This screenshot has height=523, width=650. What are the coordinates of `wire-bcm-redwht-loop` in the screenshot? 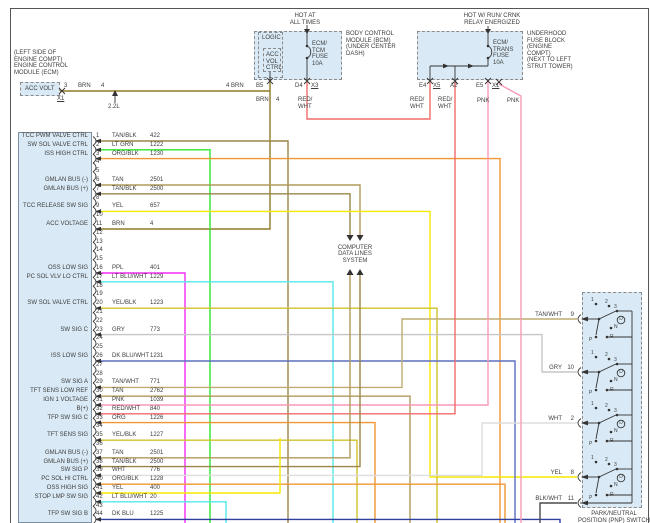 It's located at (368, 101).